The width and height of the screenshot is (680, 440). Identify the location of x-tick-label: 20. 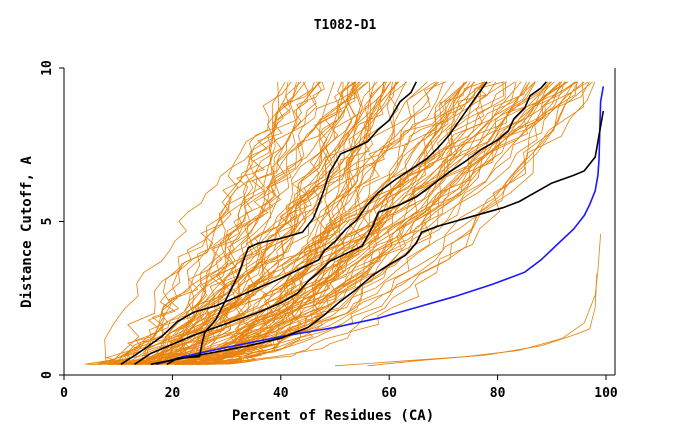
(173, 393).